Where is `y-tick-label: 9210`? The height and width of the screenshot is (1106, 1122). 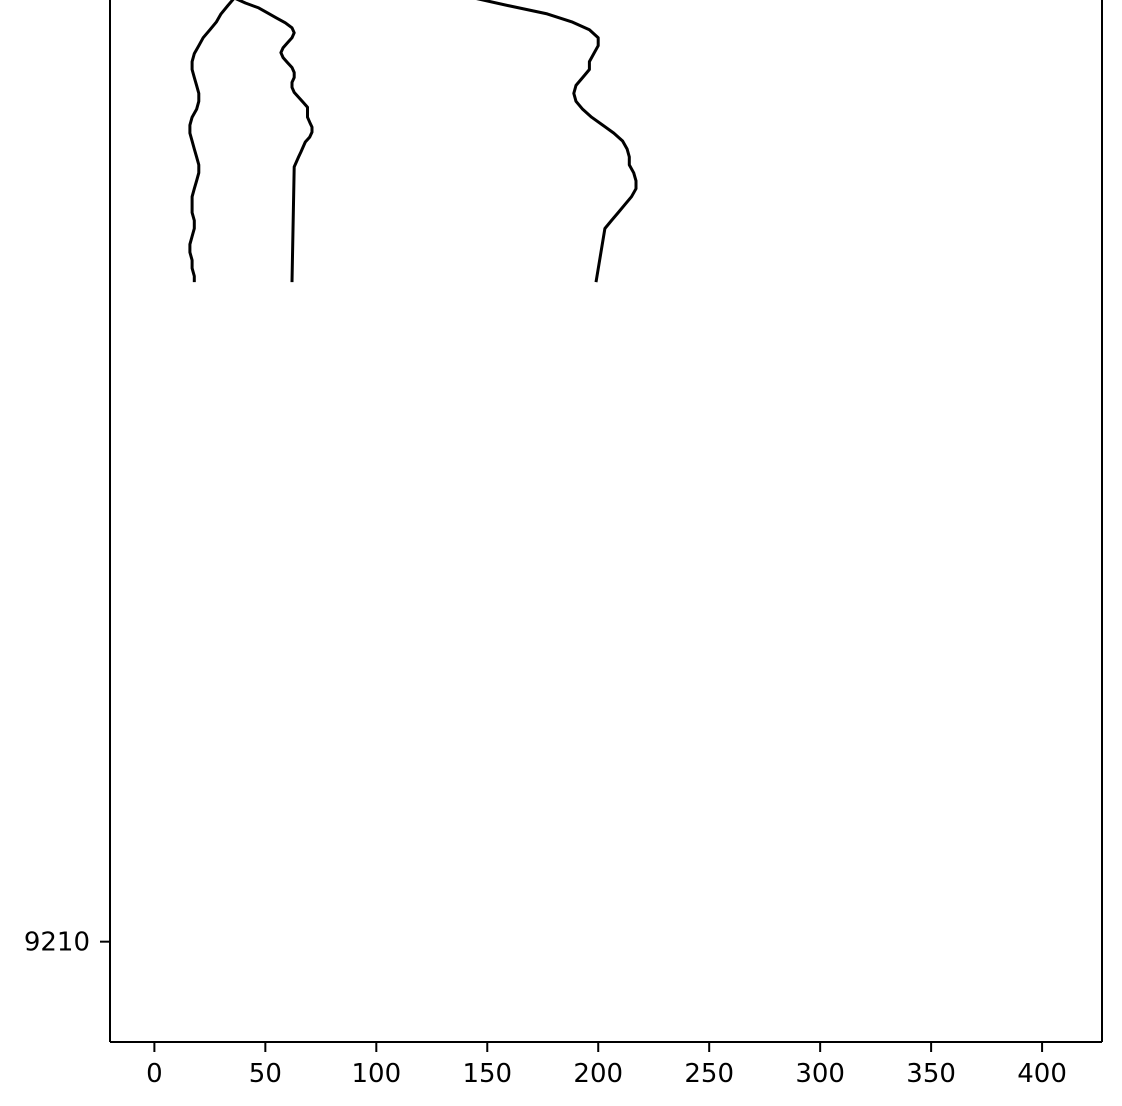 y-tick-label: 9210 is located at coordinates (57, 943).